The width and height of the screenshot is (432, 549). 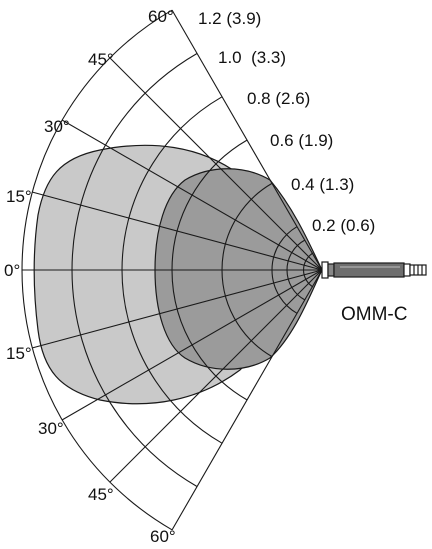 I want to click on inner-detection-lobe, so click(x=238, y=269).